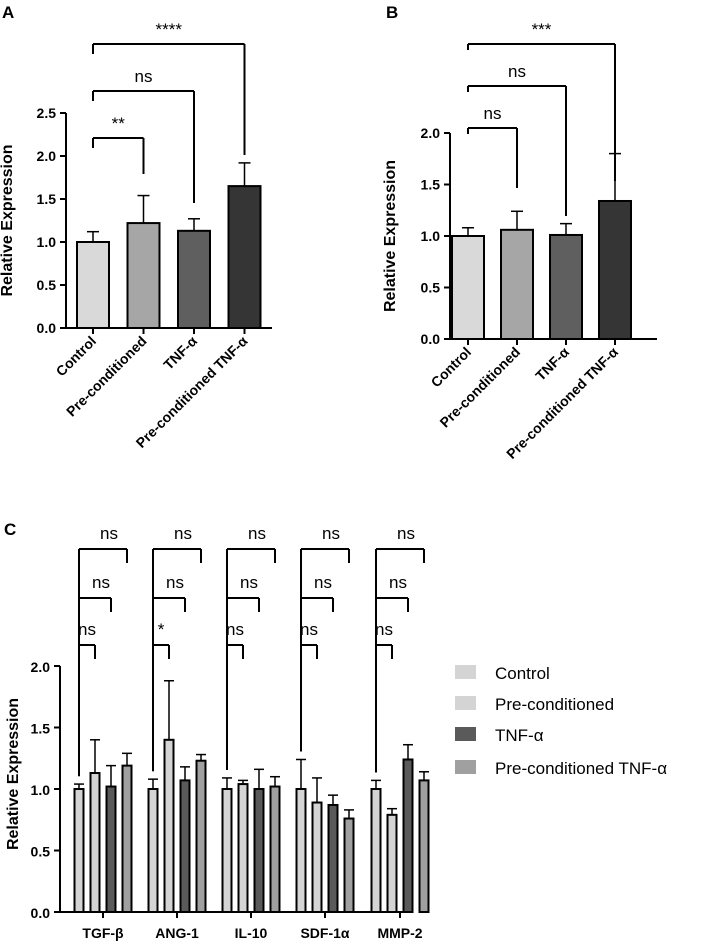 This screenshot has height=948, width=703. Describe the element at coordinates (169, 29) in the screenshot. I see `significance-label: ****` at that location.